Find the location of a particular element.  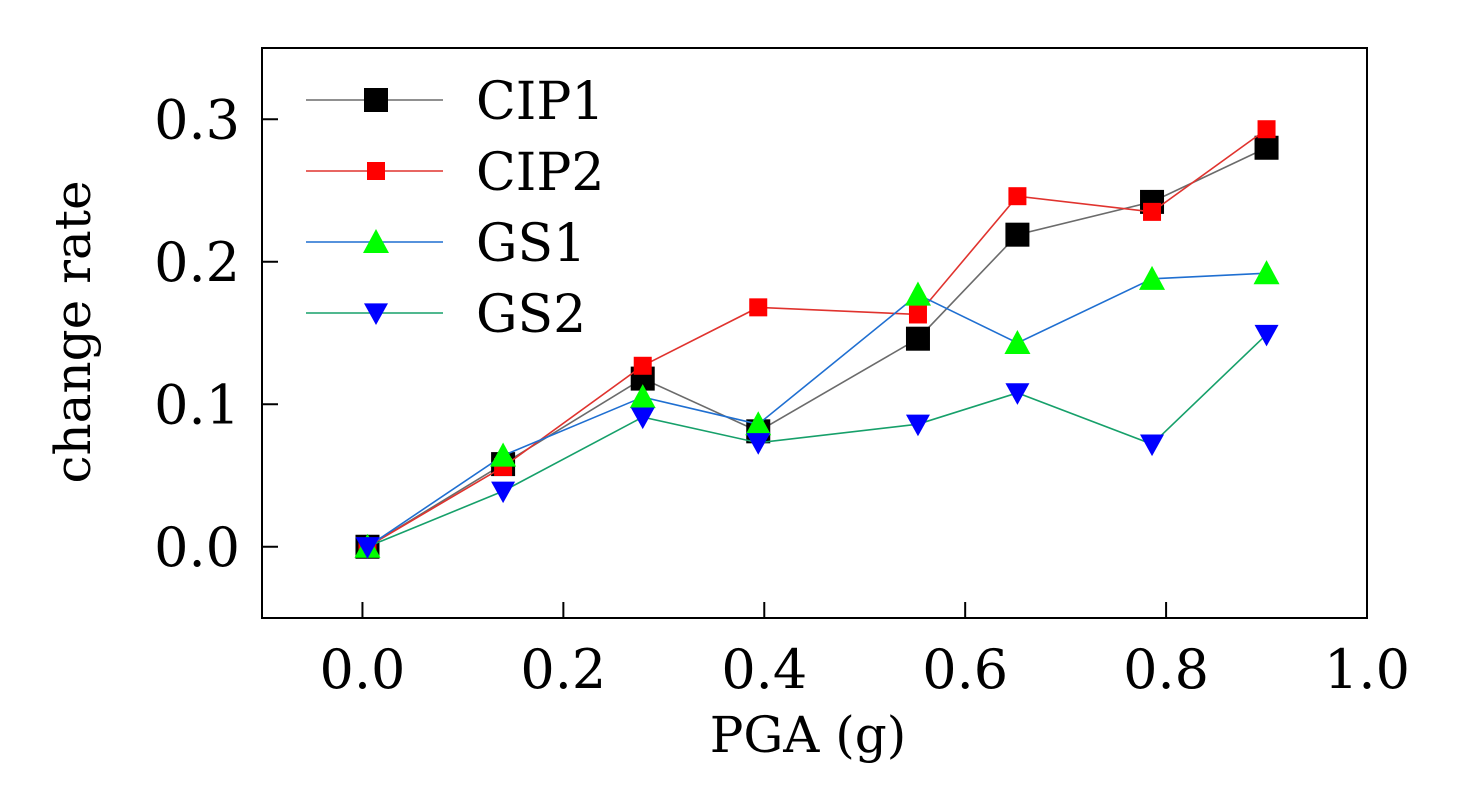

y-tick-label: 0.0 is located at coordinates (197, 547).